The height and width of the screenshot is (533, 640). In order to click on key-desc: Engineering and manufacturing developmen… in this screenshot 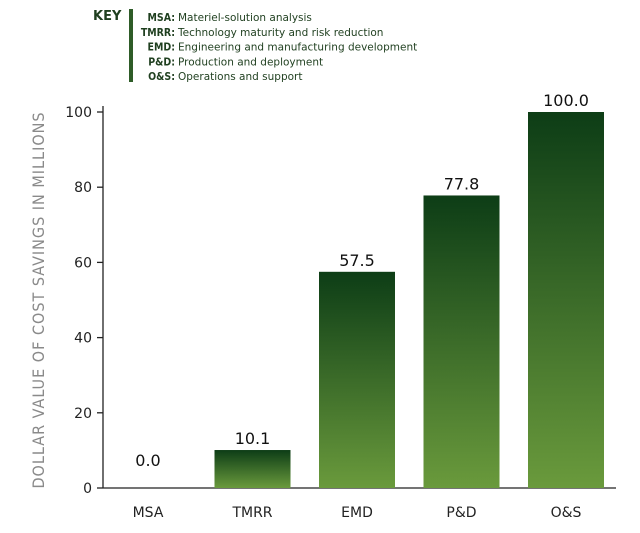, I will do `click(297, 48)`.